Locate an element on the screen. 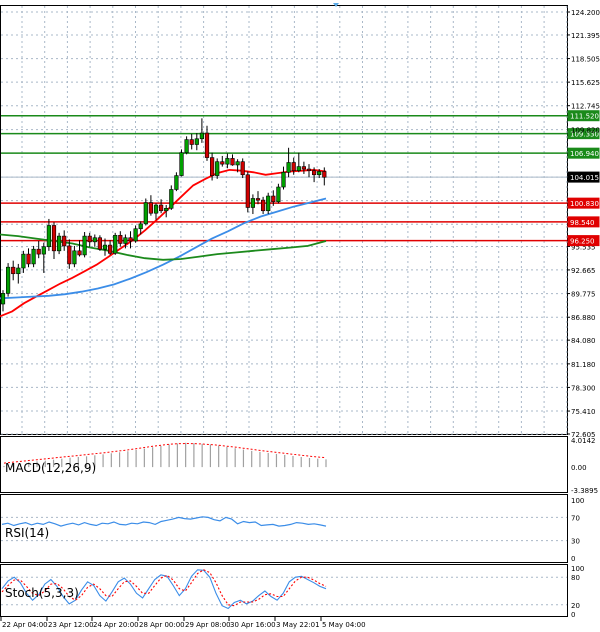 The width and height of the screenshot is (600, 632). ma-fast-line is located at coordinates (163, 243).